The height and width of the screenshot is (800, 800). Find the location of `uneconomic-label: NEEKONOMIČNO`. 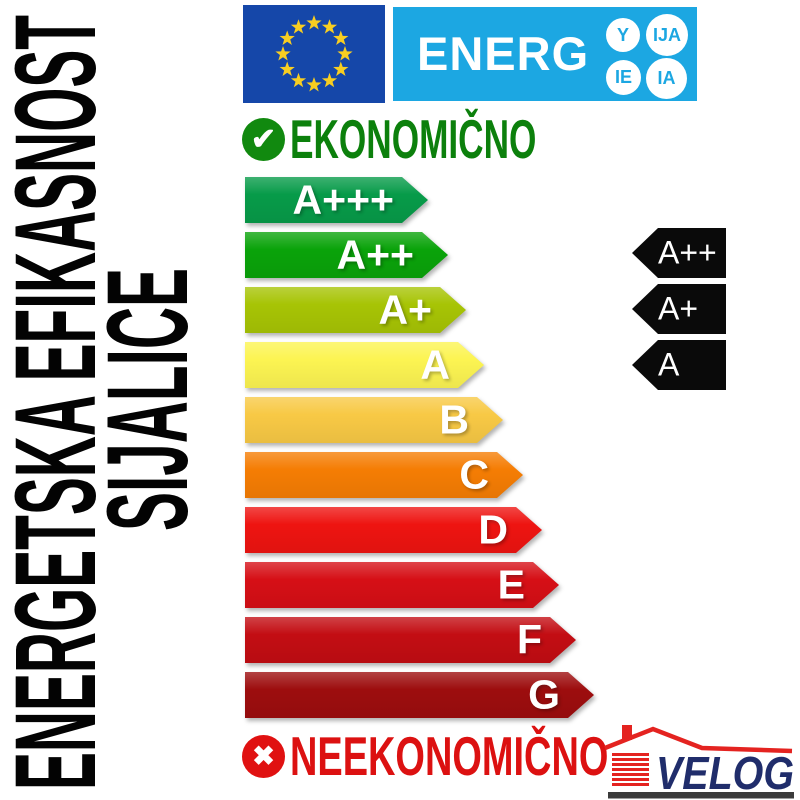

uneconomic-label: NEEKONOMIČNO is located at coordinates (449, 756).